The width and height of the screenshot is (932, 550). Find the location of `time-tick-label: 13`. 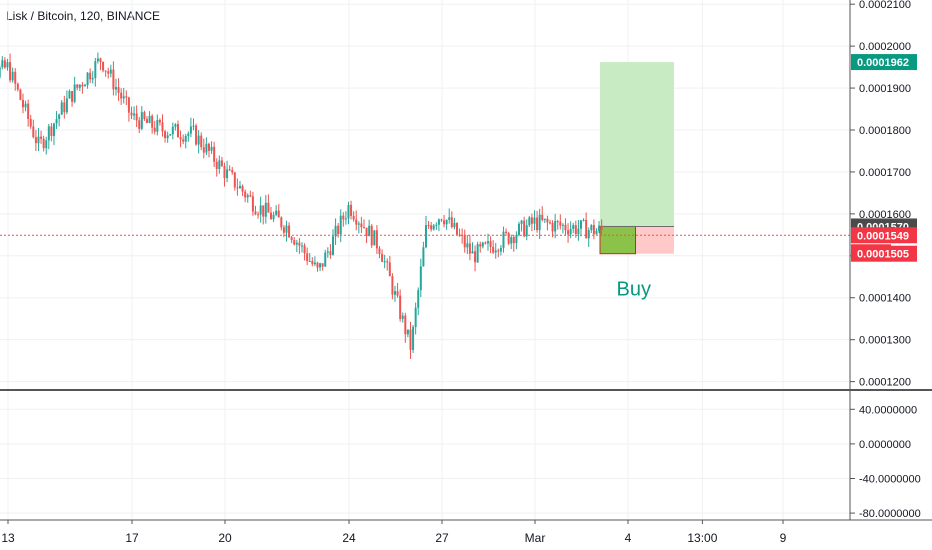

time-tick-label: 13 is located at coordinates (8, 538).